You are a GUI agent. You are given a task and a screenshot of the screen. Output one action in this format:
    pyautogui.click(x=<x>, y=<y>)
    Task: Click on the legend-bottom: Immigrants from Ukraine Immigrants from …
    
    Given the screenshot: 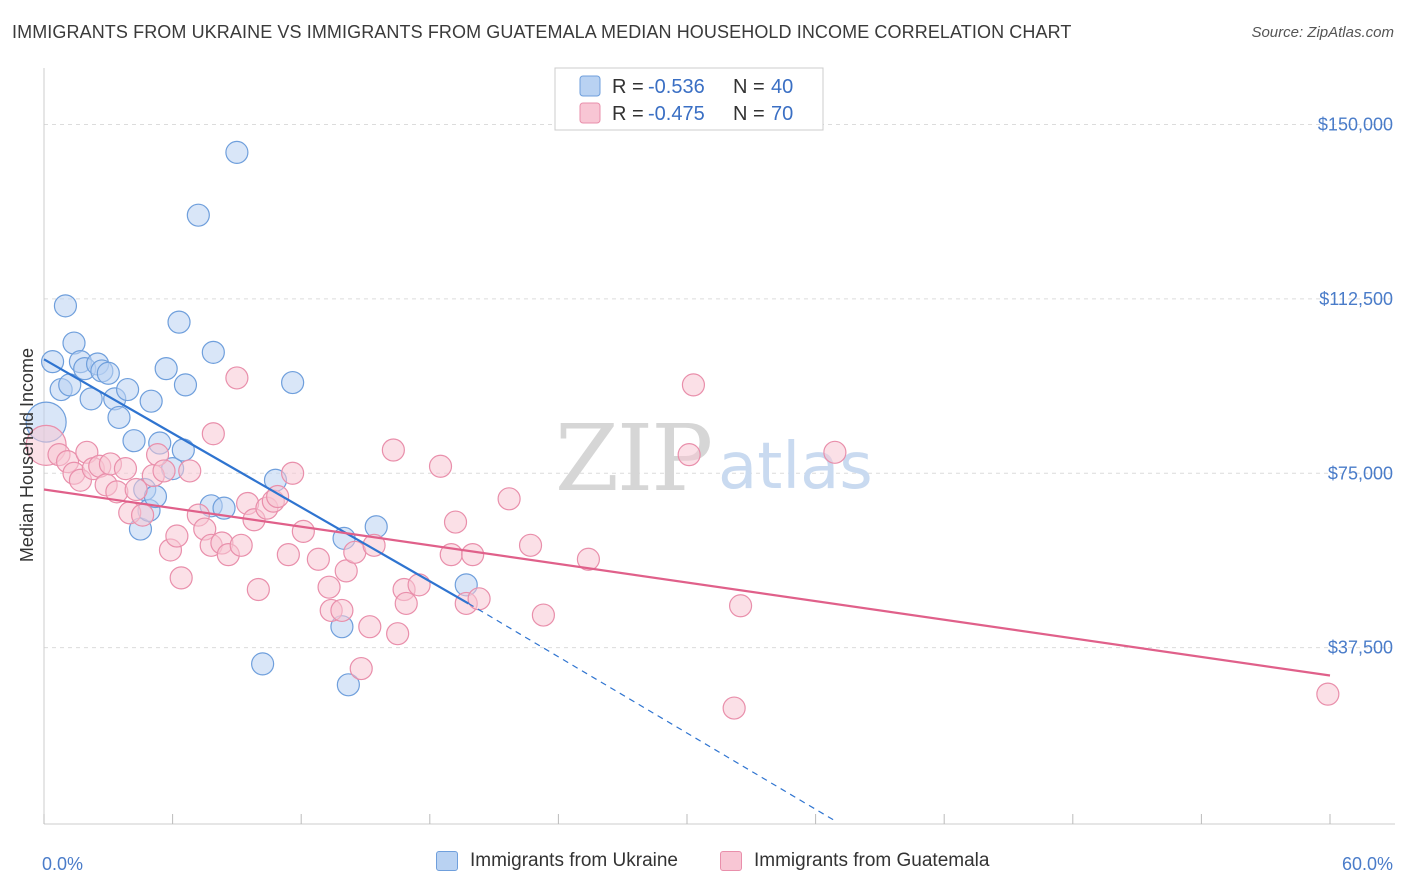 What is the action you would take?
    pyautogui.click(x=703, y=865)
    